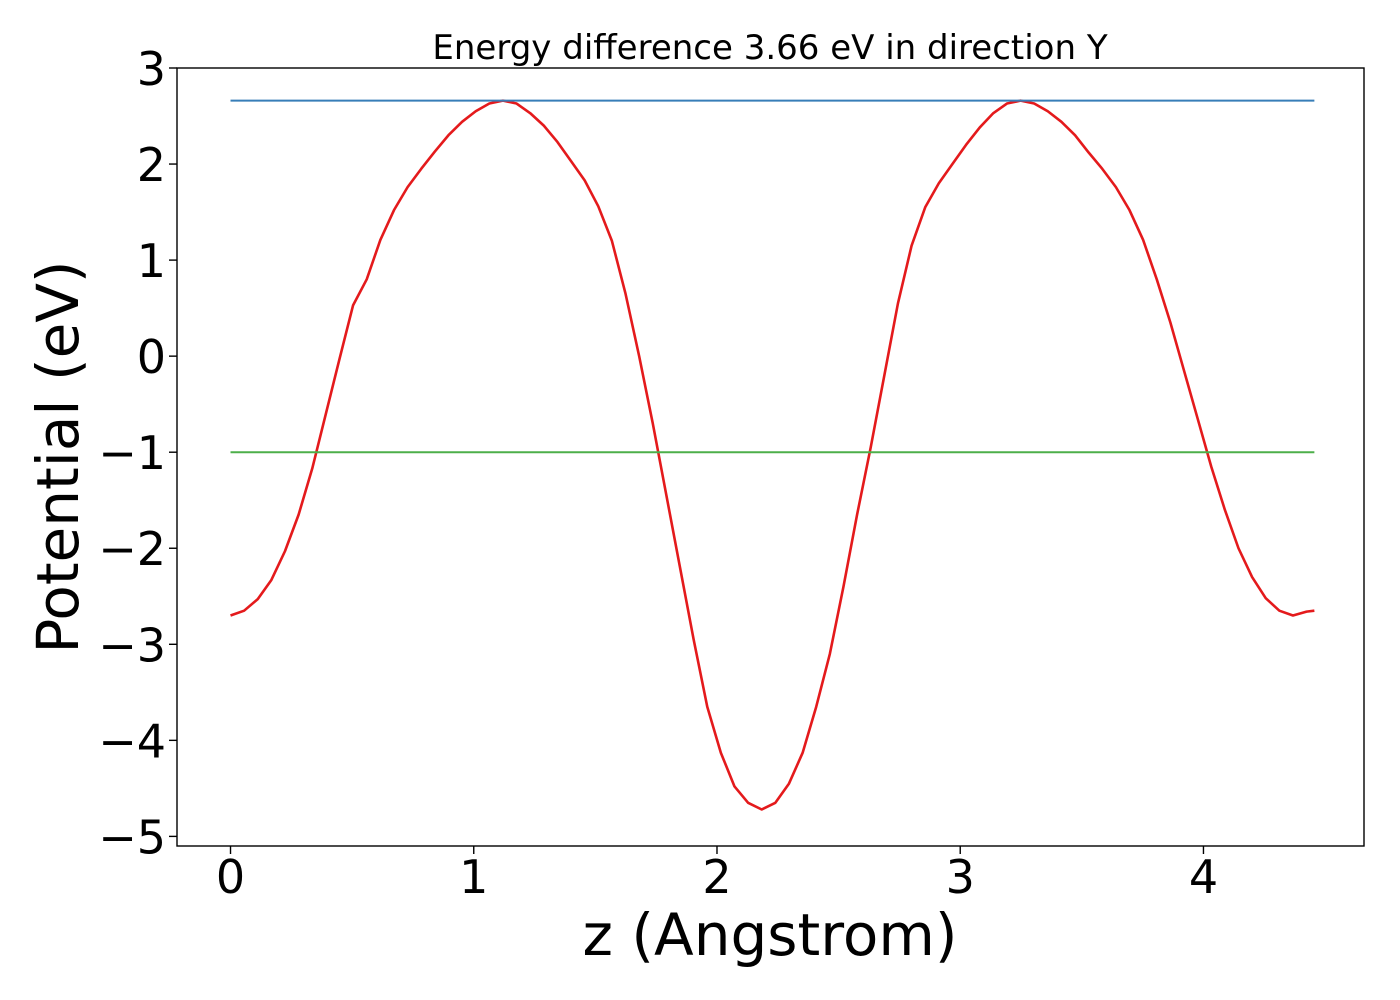 The image size is (1400, 1000). I want to click on y-tick-label: −4, so click(132, 741).